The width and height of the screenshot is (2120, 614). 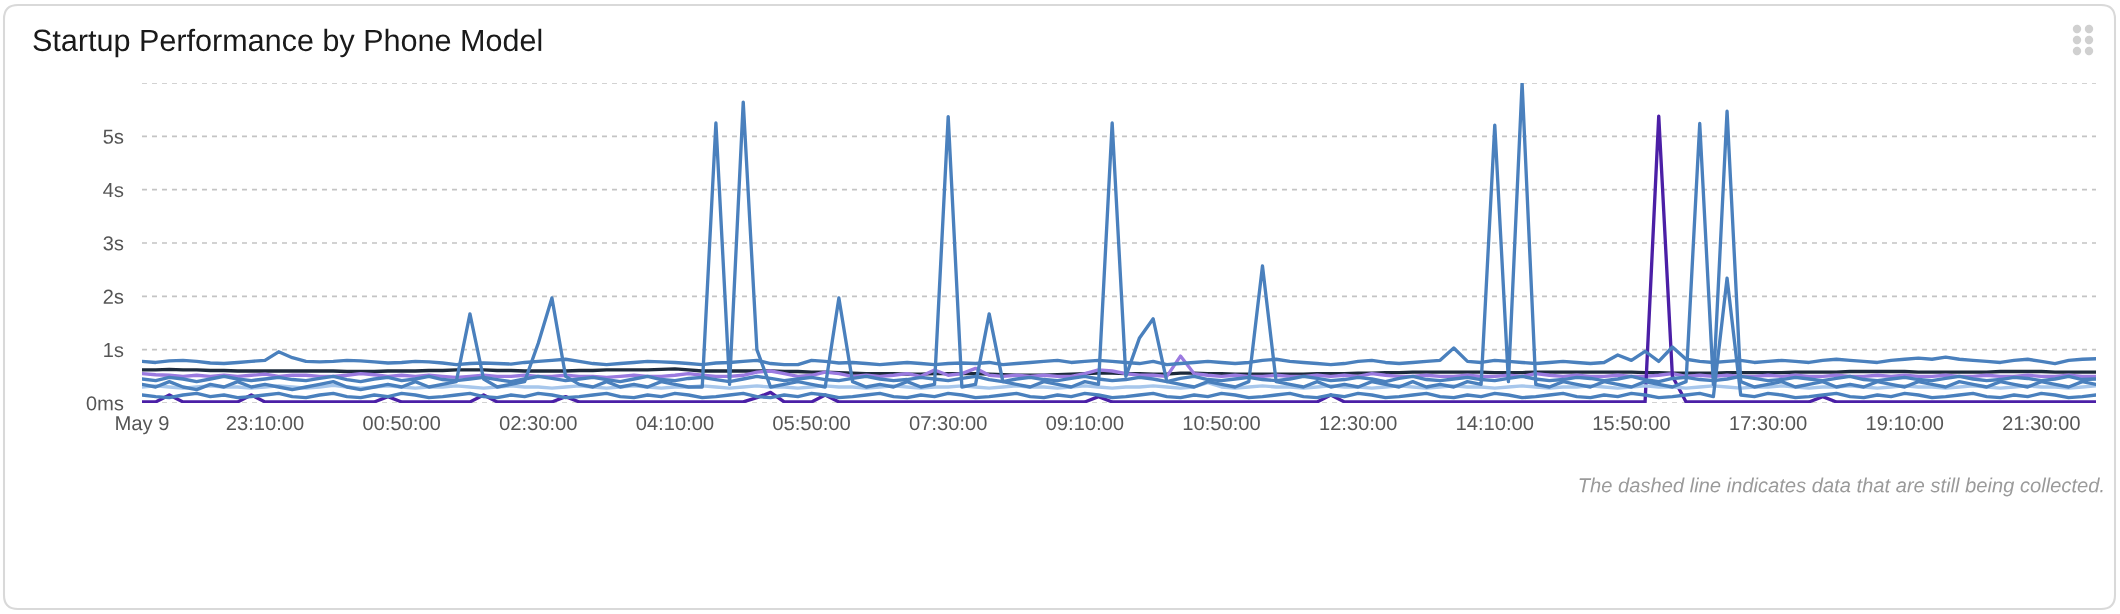 I want to click on x-tick-label: 07:30:00, so click(x=948, y=423).